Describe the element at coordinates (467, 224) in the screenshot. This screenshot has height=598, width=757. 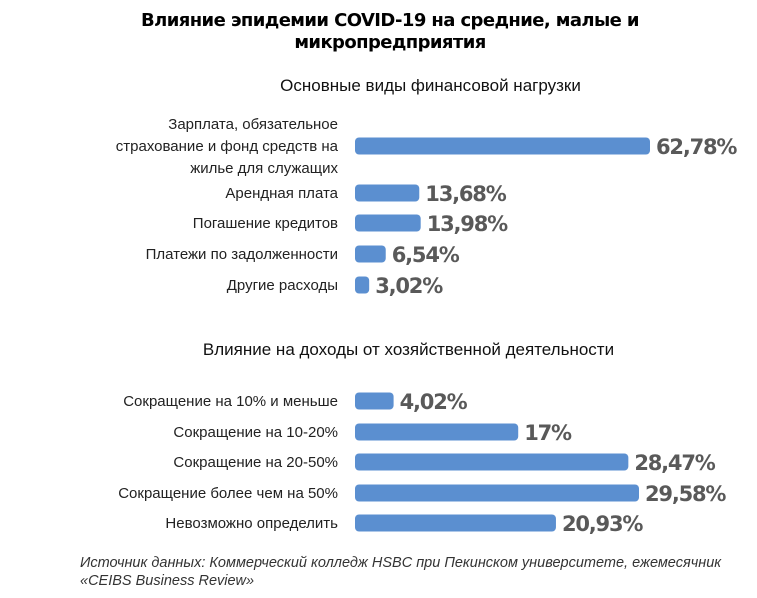
I see `value-label-1-3: 13,98%` at that location.